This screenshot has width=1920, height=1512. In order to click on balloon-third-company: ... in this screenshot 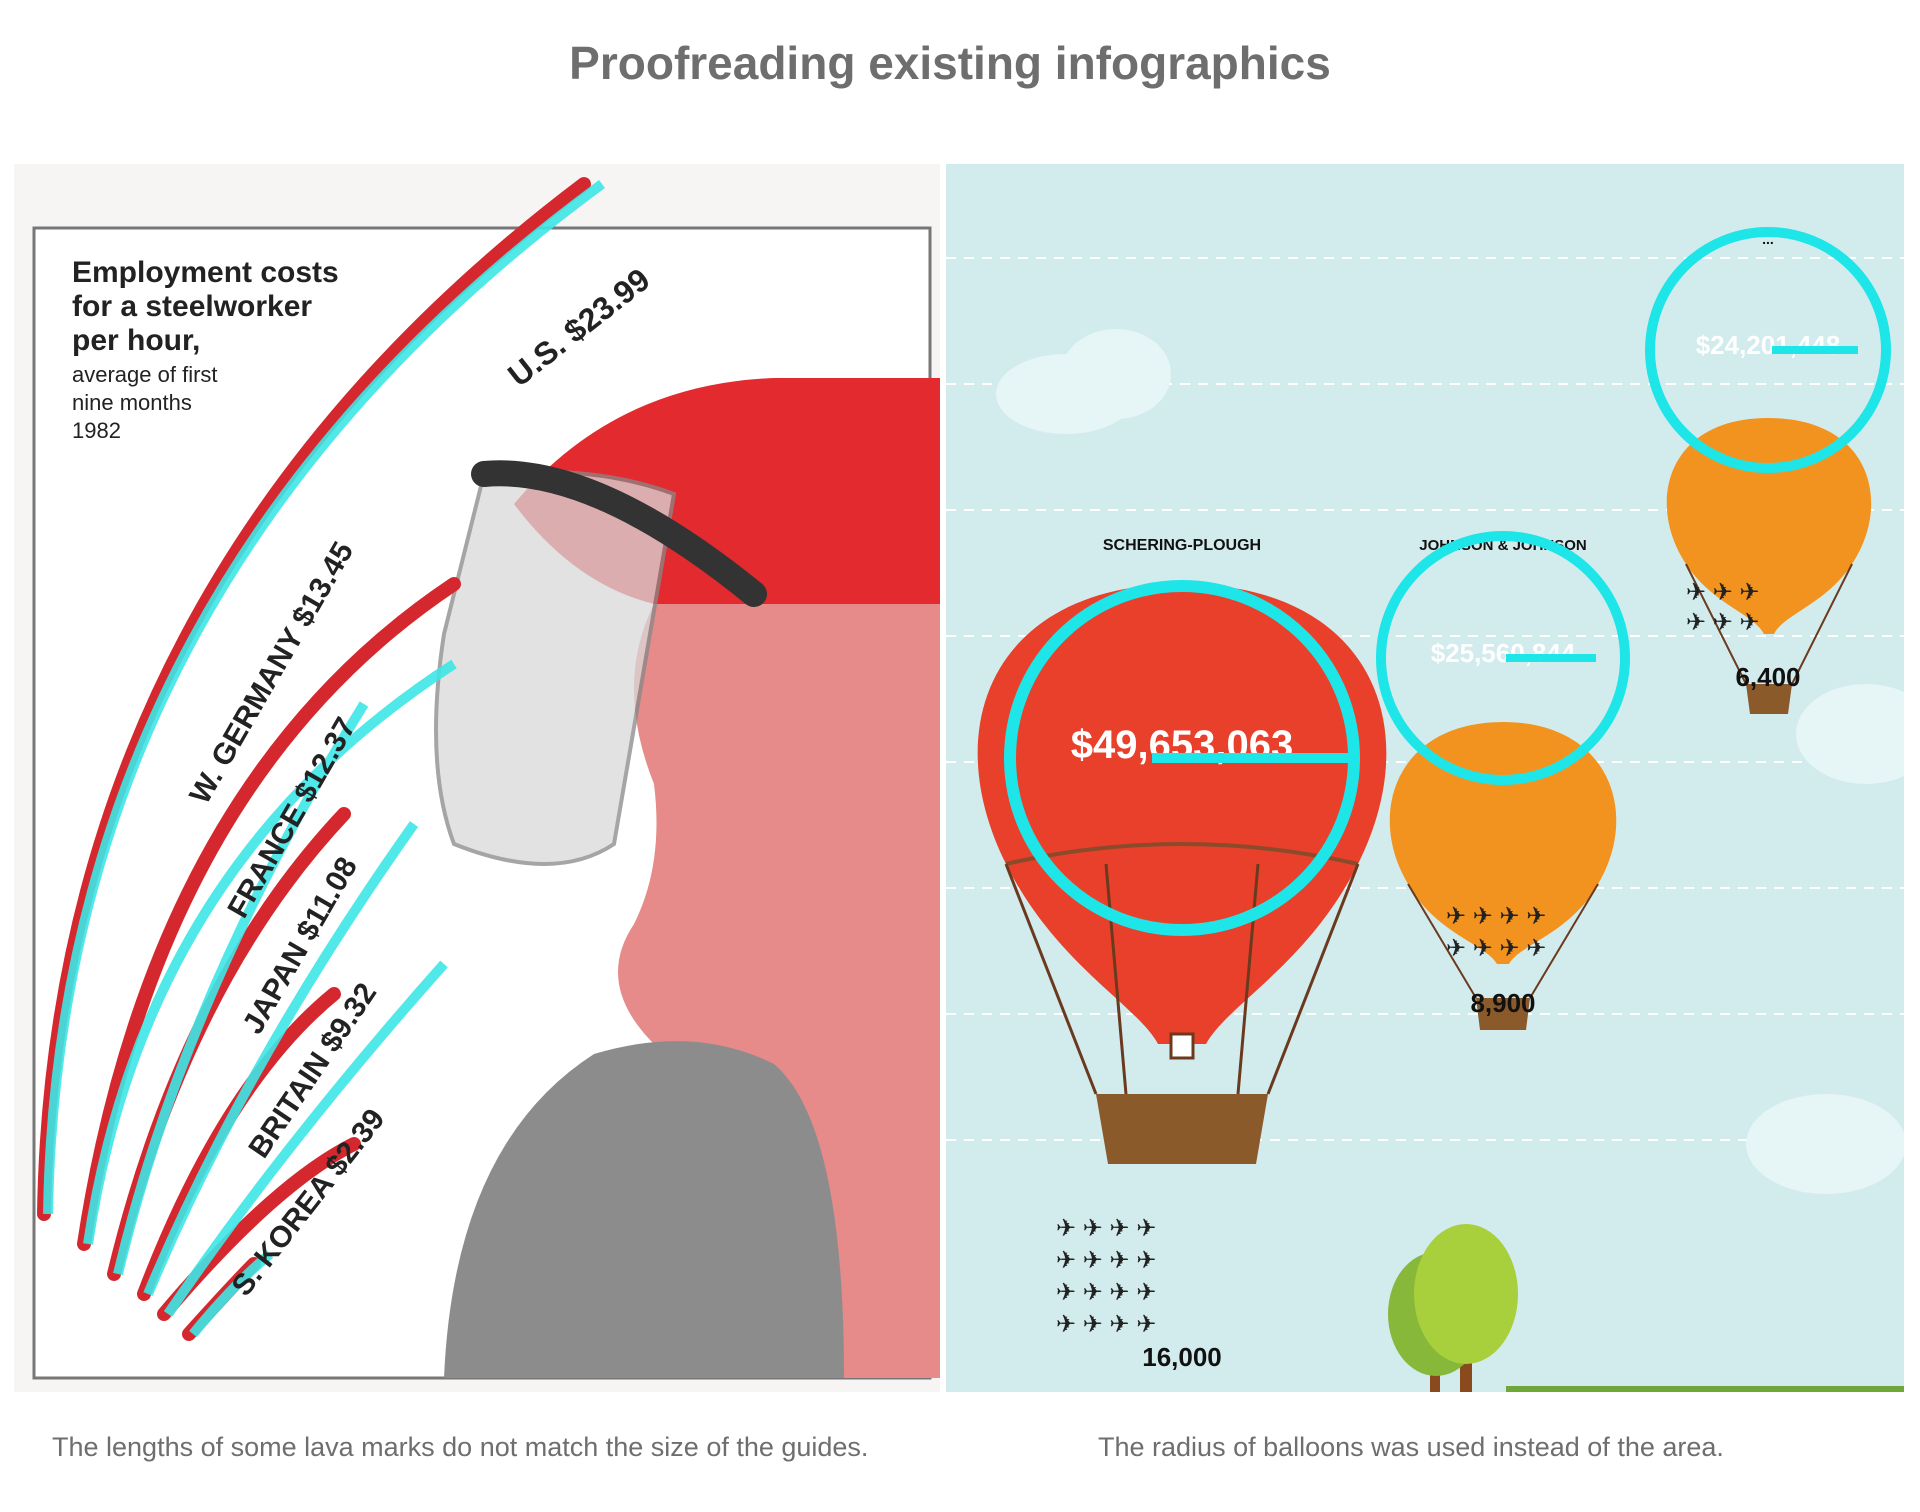, I will do `click(1768, 239)`.